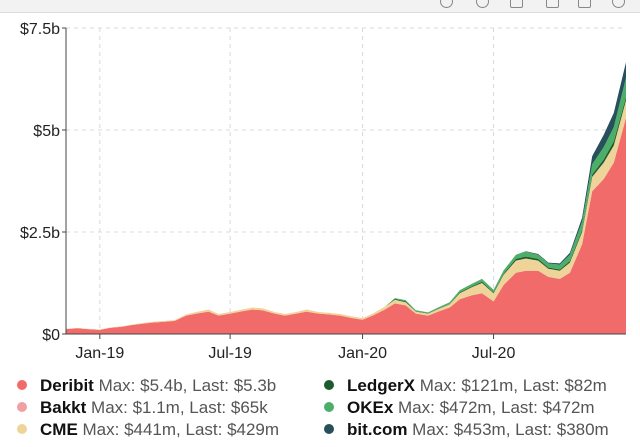  I want to click on legend-item-ledgerx: LedgerX Max: $121m, Last: $82m, so click(465, 386).